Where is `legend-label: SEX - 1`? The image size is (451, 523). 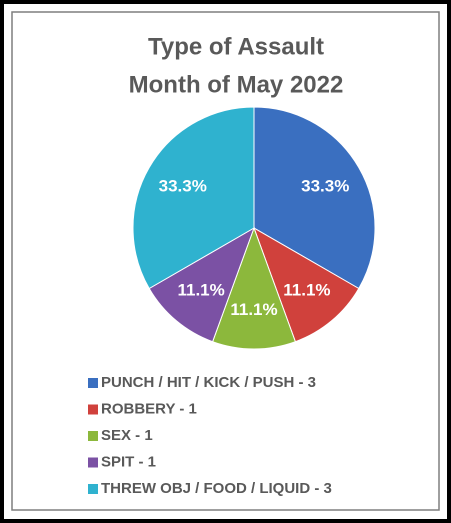
legend-label: SEX - 1 is located at coordinates (127, 435).